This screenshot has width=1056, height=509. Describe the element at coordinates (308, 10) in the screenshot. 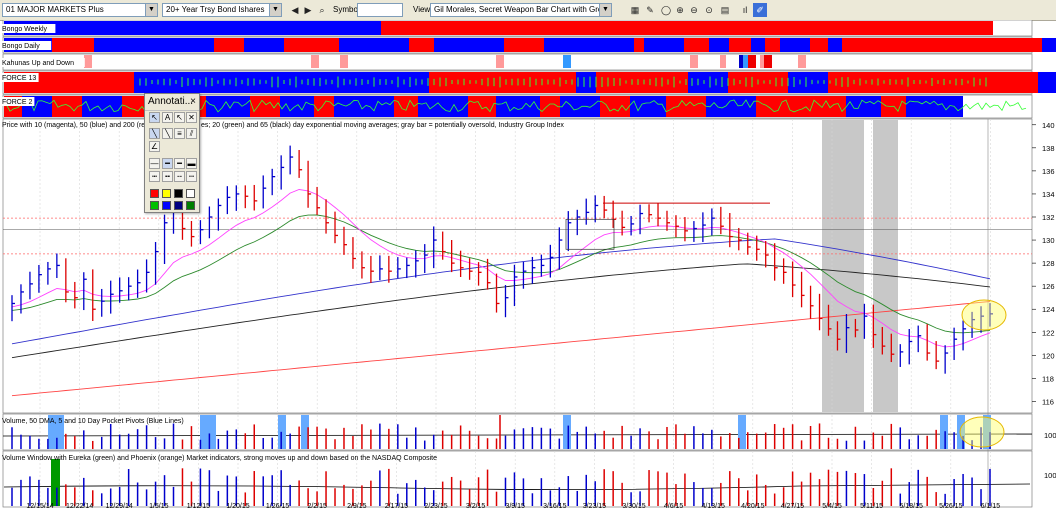

I see `next-symbol-icon: ▶` at that location.